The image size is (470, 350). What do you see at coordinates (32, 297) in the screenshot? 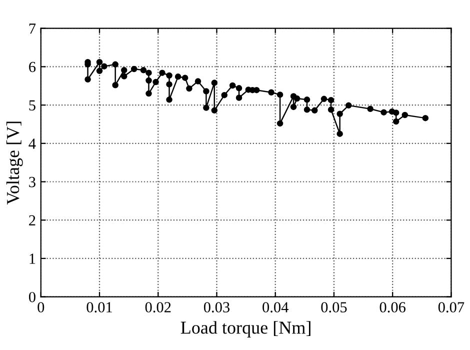
I see `y-tick-label: 0` at bounding box center [32, 297].